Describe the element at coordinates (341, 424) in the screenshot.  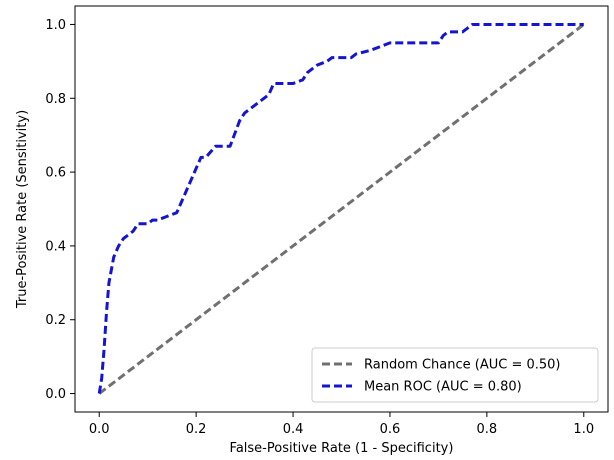
I see `x-axis: 0.0 0.2 0.4 0.6 0.8 1.0` at that location.